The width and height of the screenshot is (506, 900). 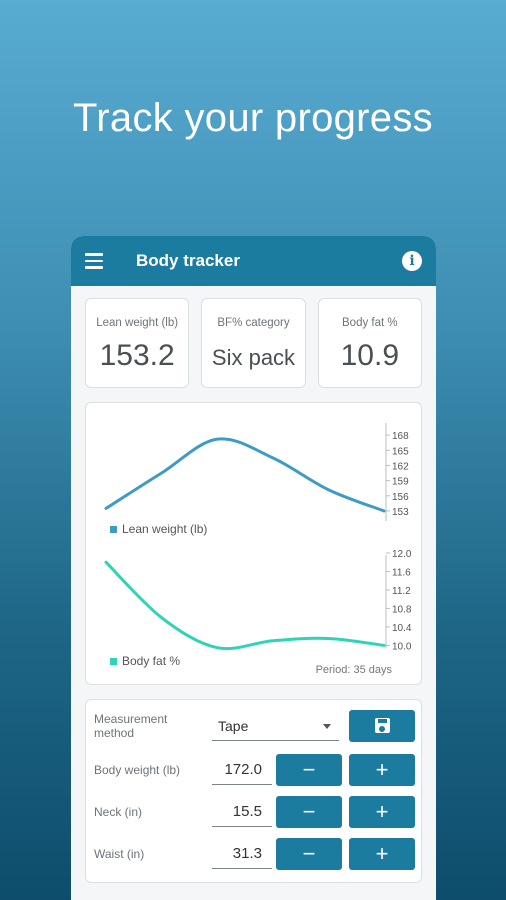 What do you see at coordinates (370, 323) in the screenshot?
I see `card-label: Body fat %` at bounding box center [370, 323].